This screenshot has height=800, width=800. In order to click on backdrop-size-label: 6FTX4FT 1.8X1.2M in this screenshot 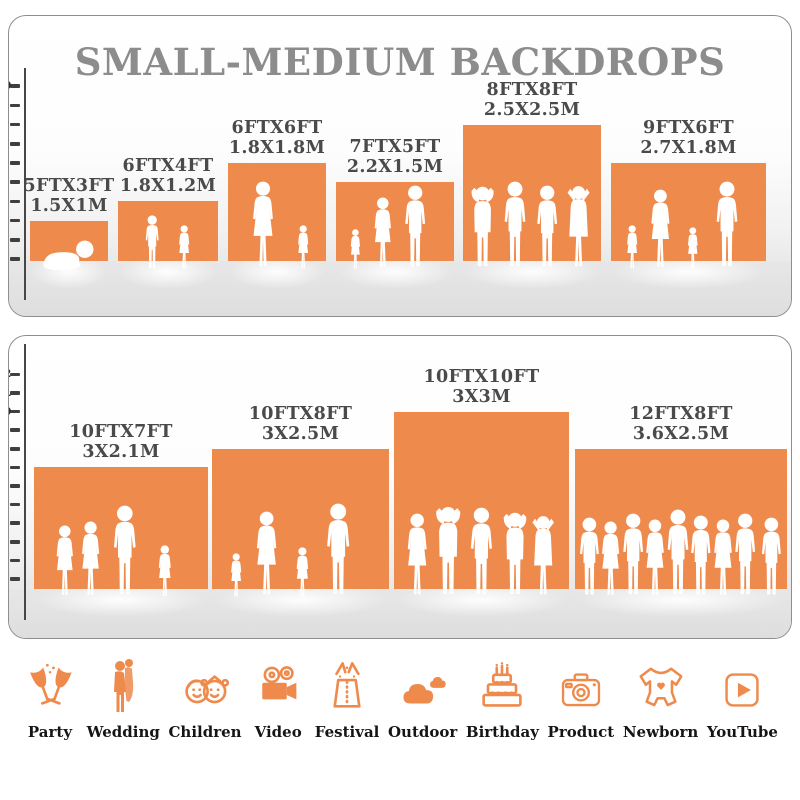, I will do `click(168, 176)`.